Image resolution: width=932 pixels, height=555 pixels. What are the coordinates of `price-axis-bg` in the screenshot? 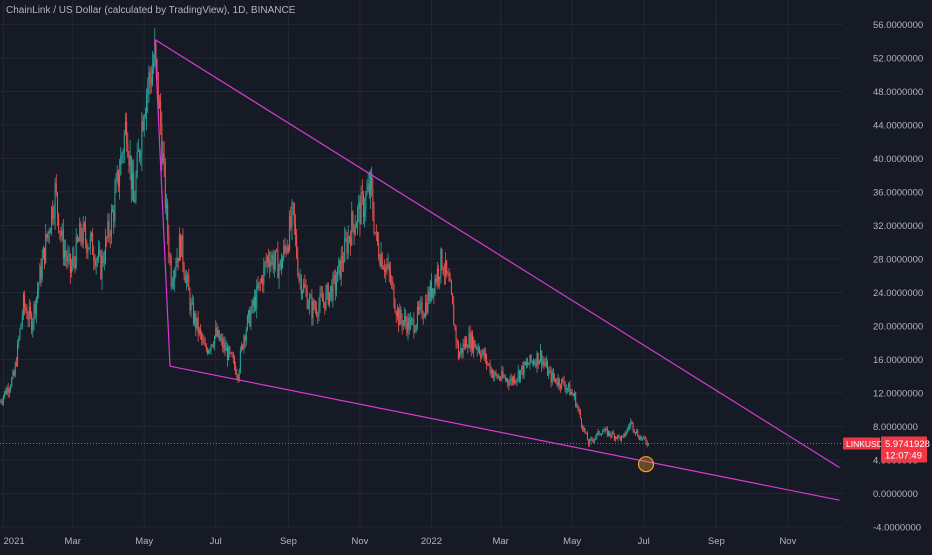 It's located at (887, 275).